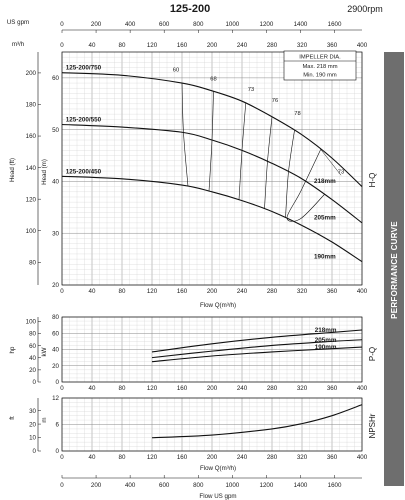  What do you see at coordinates (217, 496) in the screenshot?
I see `us-gpm-bottom-label: Flow US gpm` at bounding box center [217, 496].